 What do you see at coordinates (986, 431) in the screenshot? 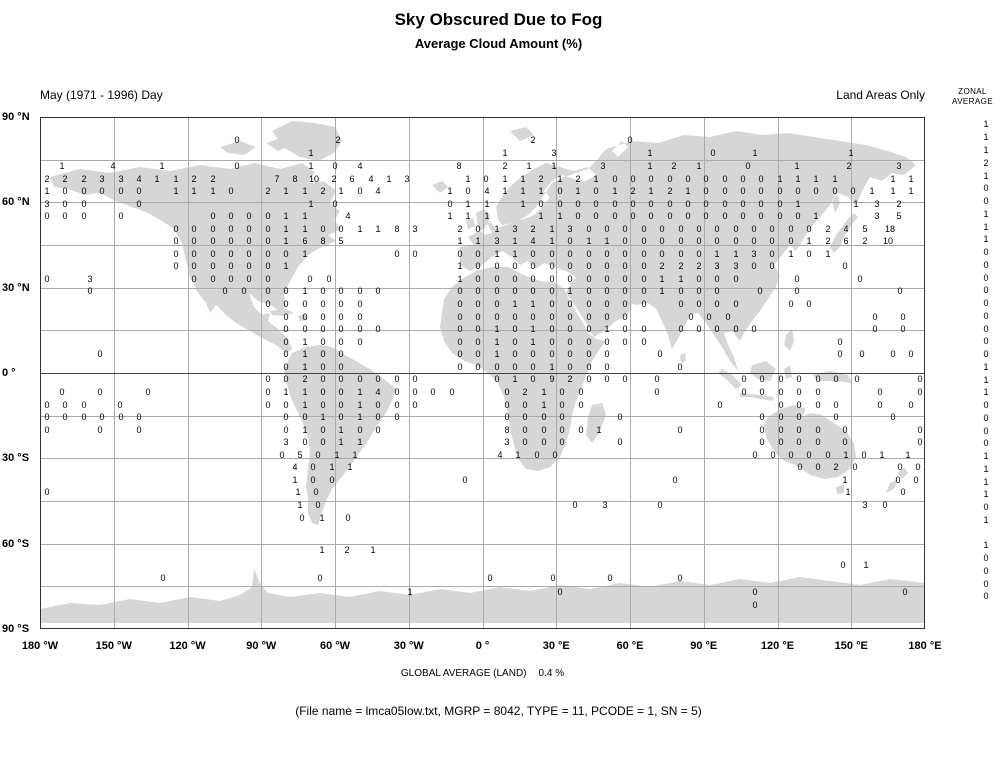
I see `zonal-value: 0` at bounding box center [986, 431].